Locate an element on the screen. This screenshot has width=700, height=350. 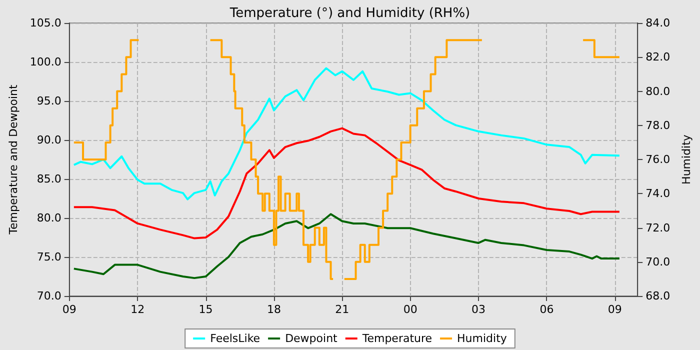
x-tick-label: 21 is located at coordinates (342, 309).